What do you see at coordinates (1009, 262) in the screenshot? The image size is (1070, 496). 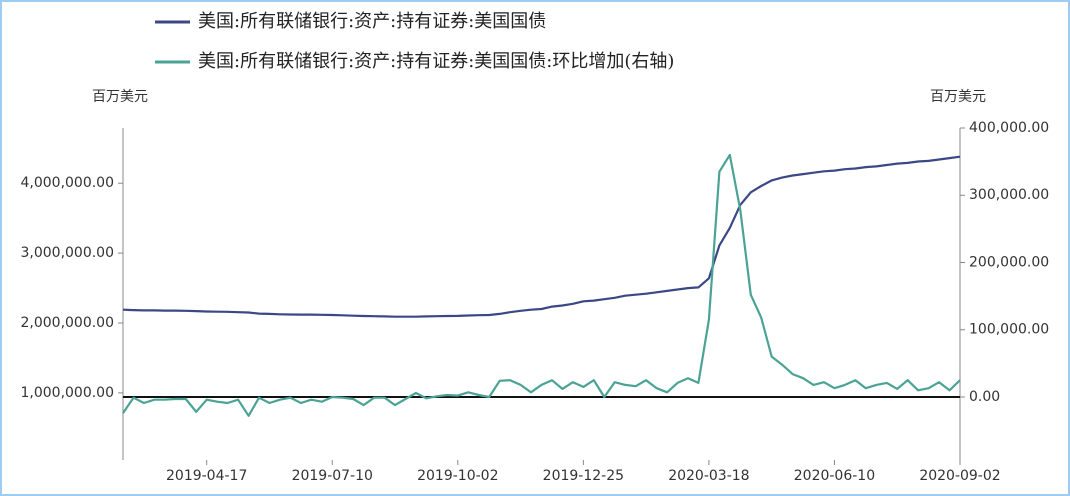 I see `y2-tick-label: 200,000.00` at bounding box center [1009, 262].